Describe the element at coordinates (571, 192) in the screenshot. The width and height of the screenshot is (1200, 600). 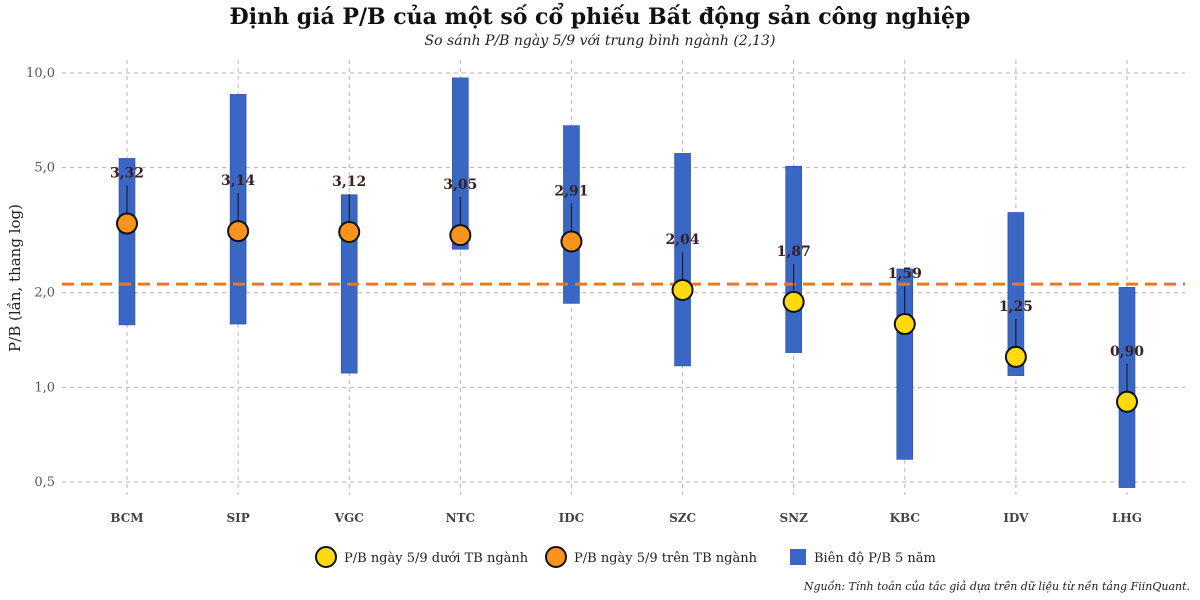
I see `value-label: 2,91` at that location.